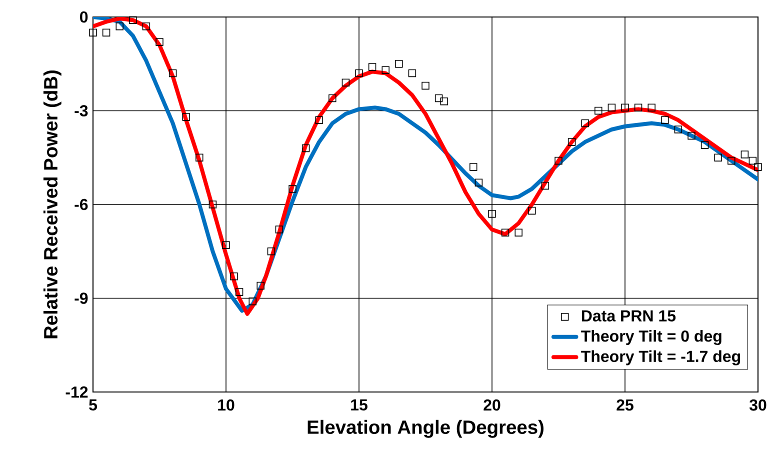 The image size is (769, 471). I want to click on x-tick-label: 25, so click(625, 405).